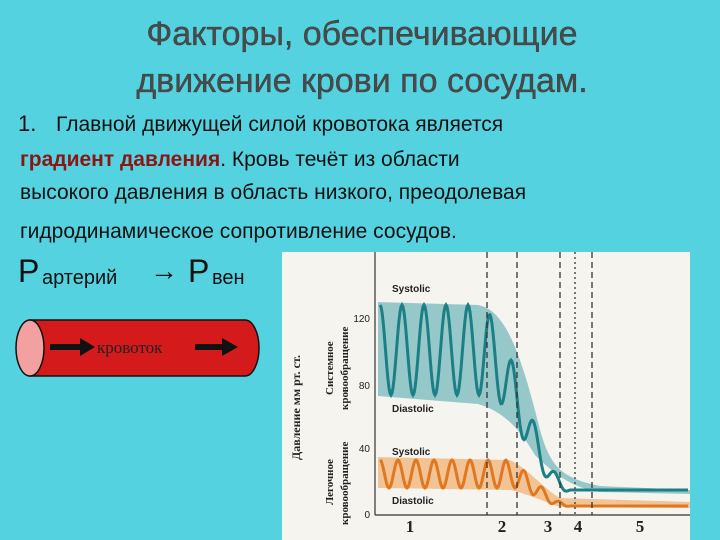  Describe the element at coordinates (361, 319) in the screenshot. I see `y-tick-label: 120` at that location.